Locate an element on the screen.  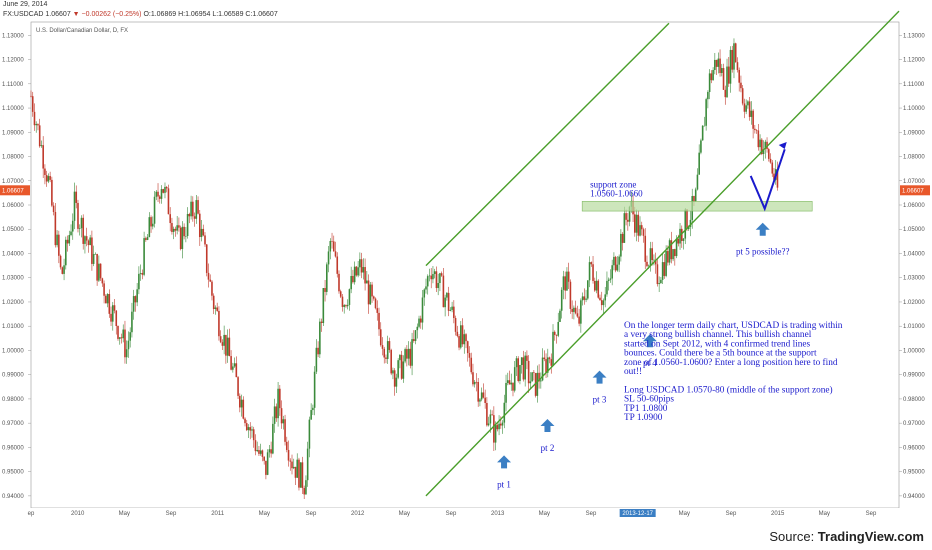
y-tick-label-left: 0.96000 is located at coordinates (13, 448).